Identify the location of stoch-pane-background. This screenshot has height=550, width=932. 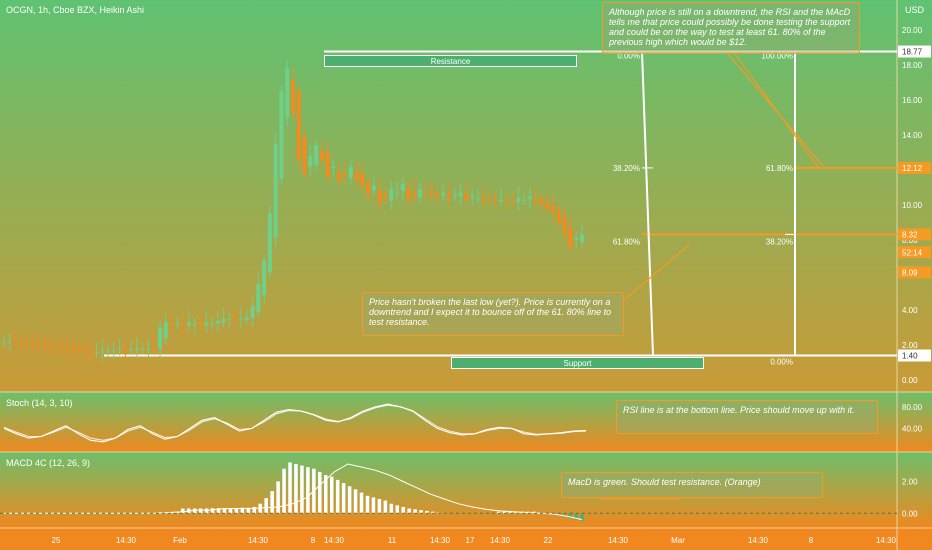
(466, 422).